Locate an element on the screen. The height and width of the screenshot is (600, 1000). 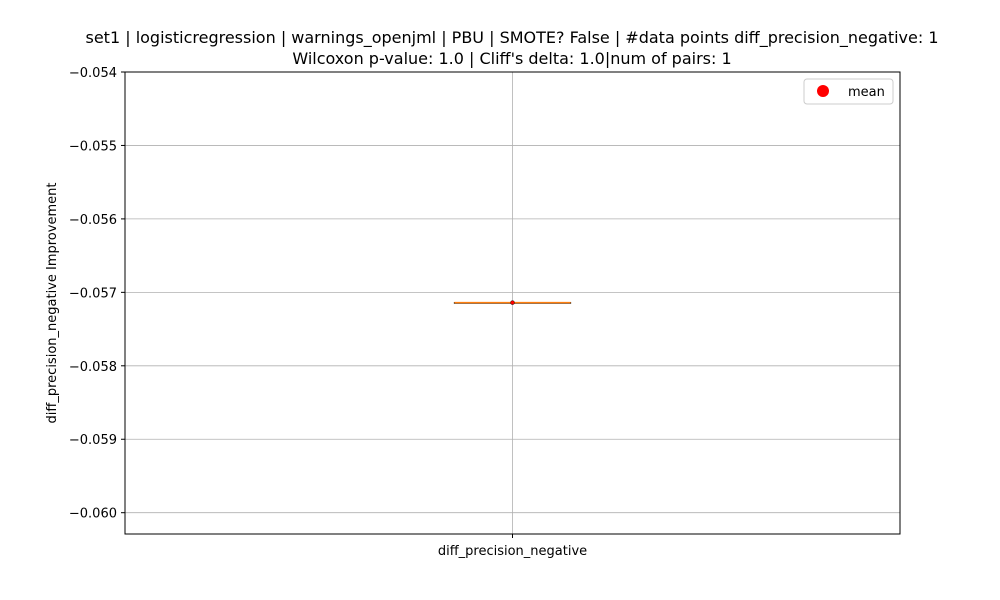
box-mean-marker is located at coordinates (512, 302).